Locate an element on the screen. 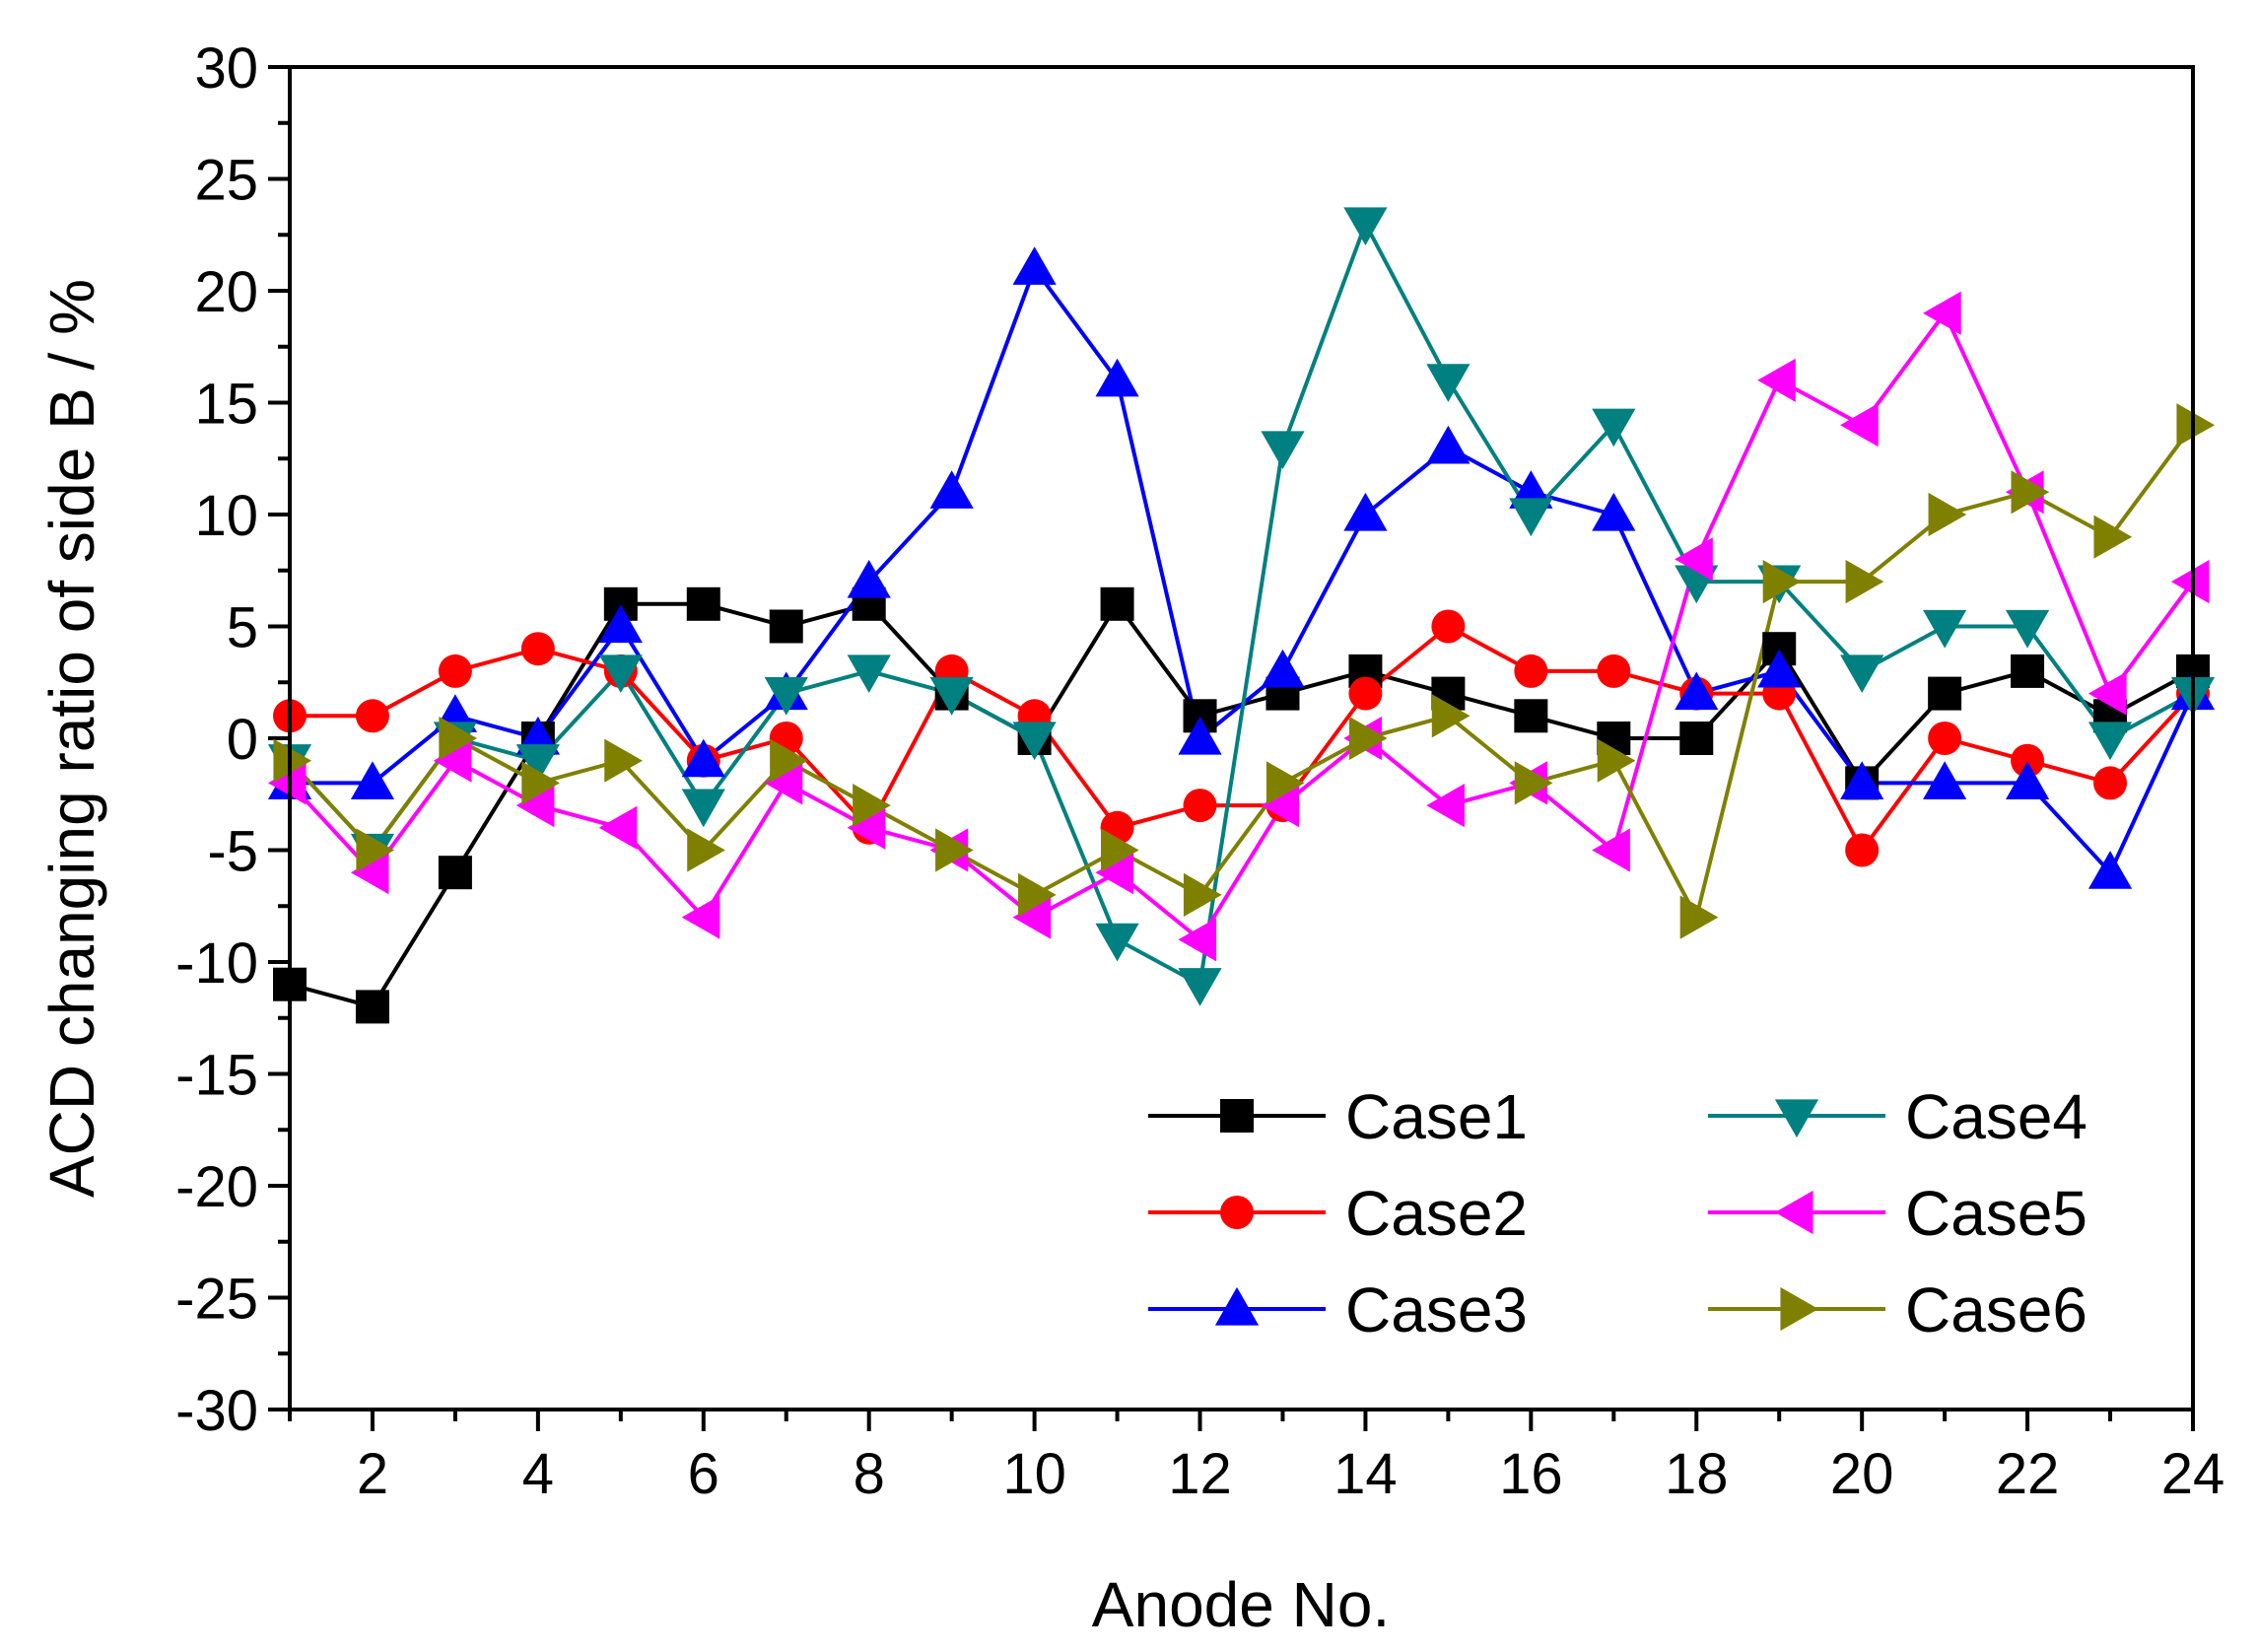  legend-label-case3: Case3 is located at coordinates (1436, 1309).